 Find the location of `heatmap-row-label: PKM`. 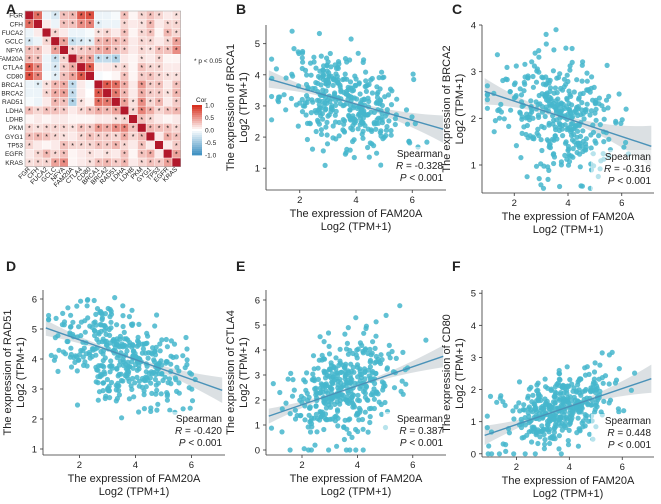

heatmap-row-label: PKM is located at coordinates (16, 128).